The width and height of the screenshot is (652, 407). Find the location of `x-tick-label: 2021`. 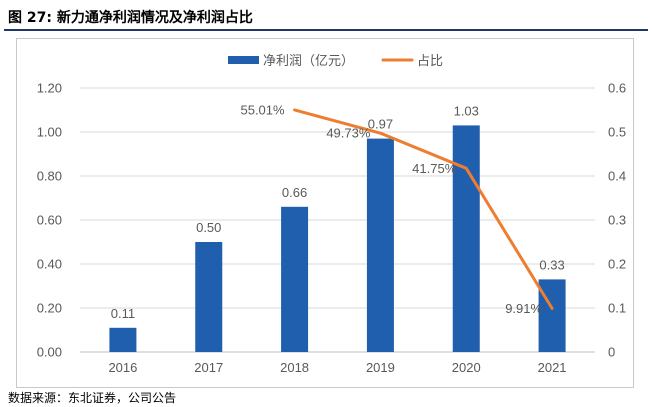

x-tick-label: 2021 is located at coordinates (552, 367).